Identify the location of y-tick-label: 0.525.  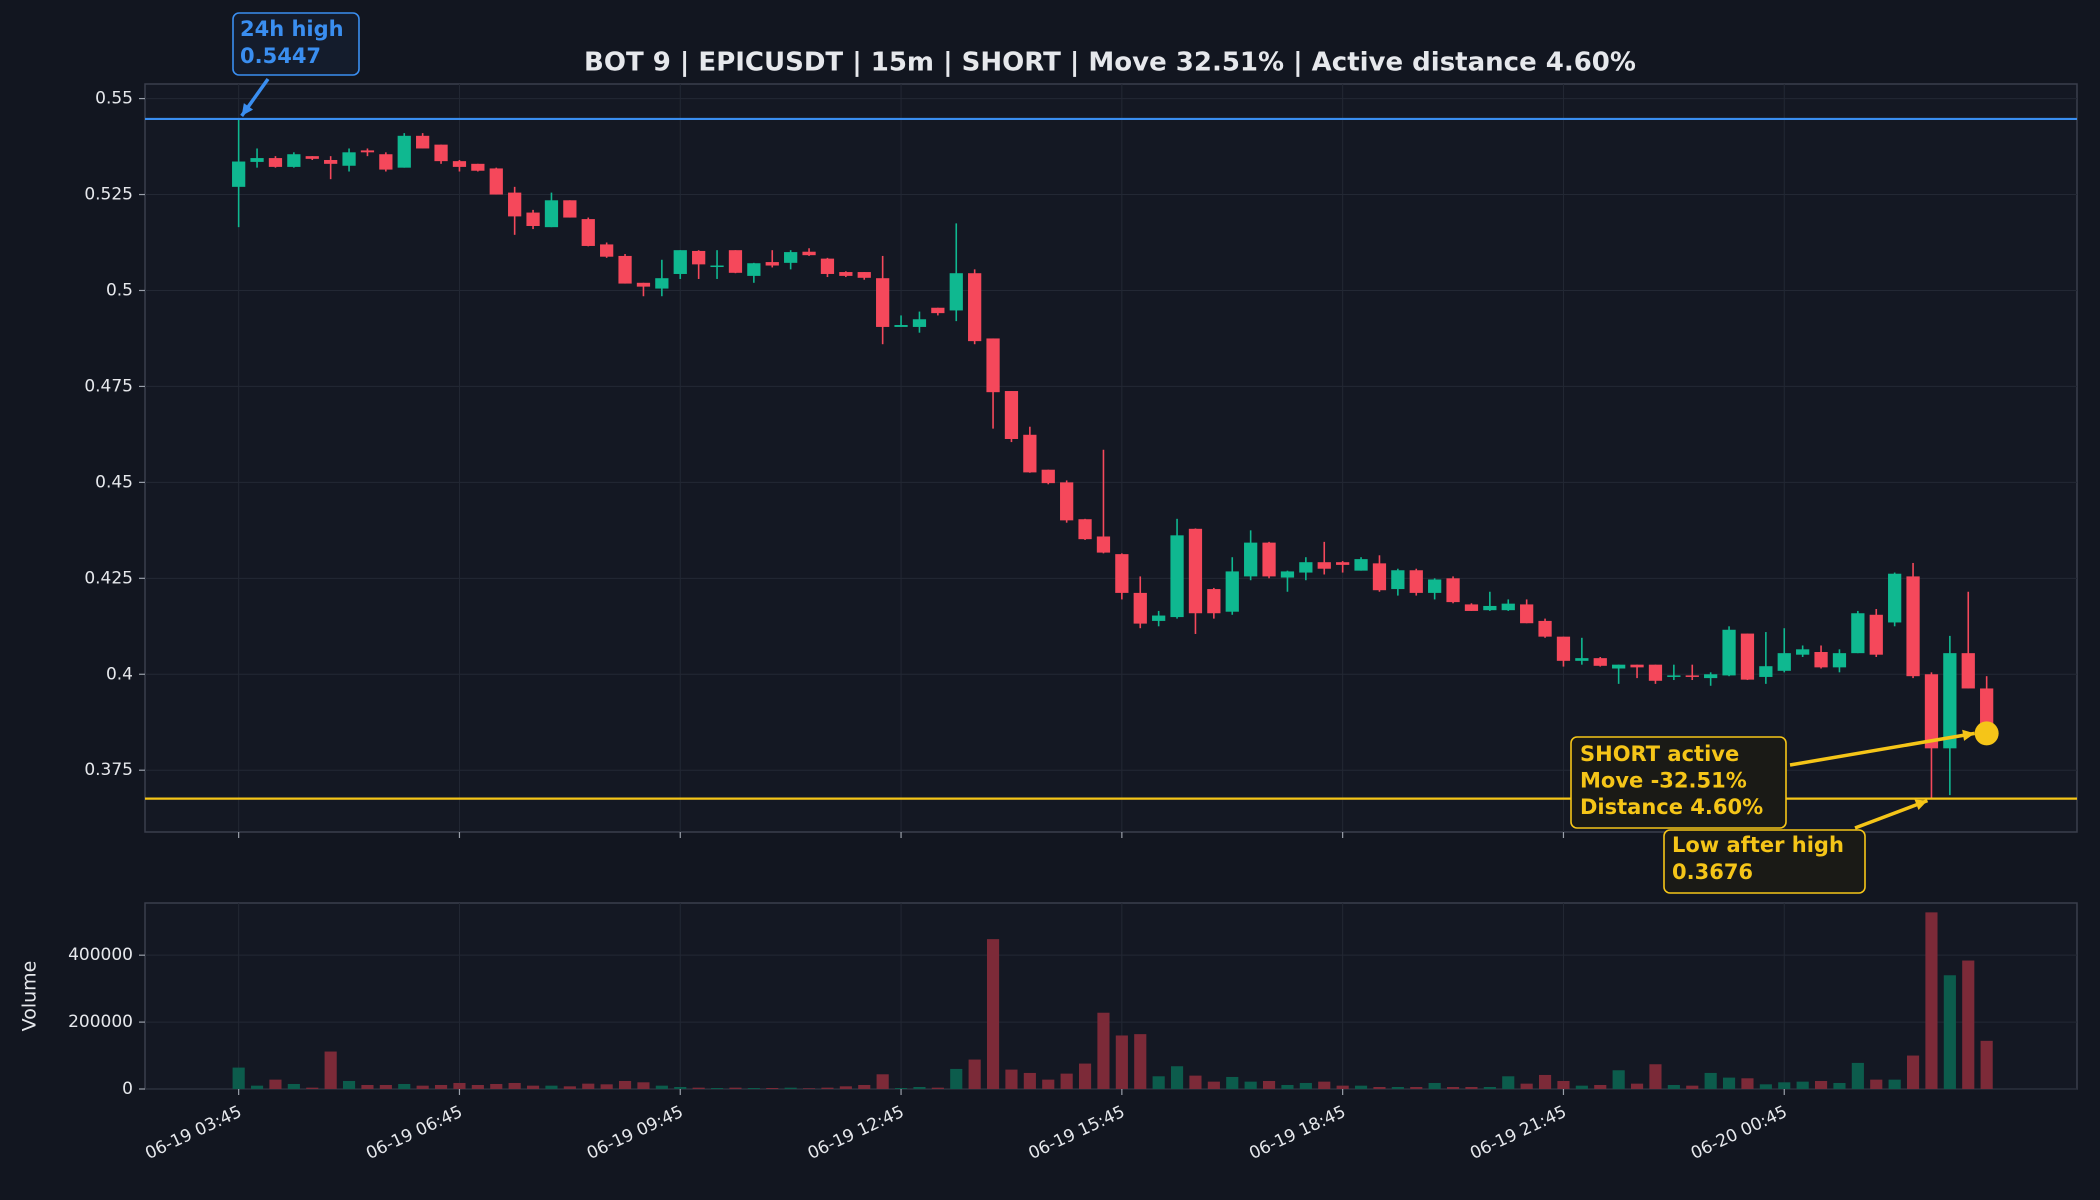
(108, 195).